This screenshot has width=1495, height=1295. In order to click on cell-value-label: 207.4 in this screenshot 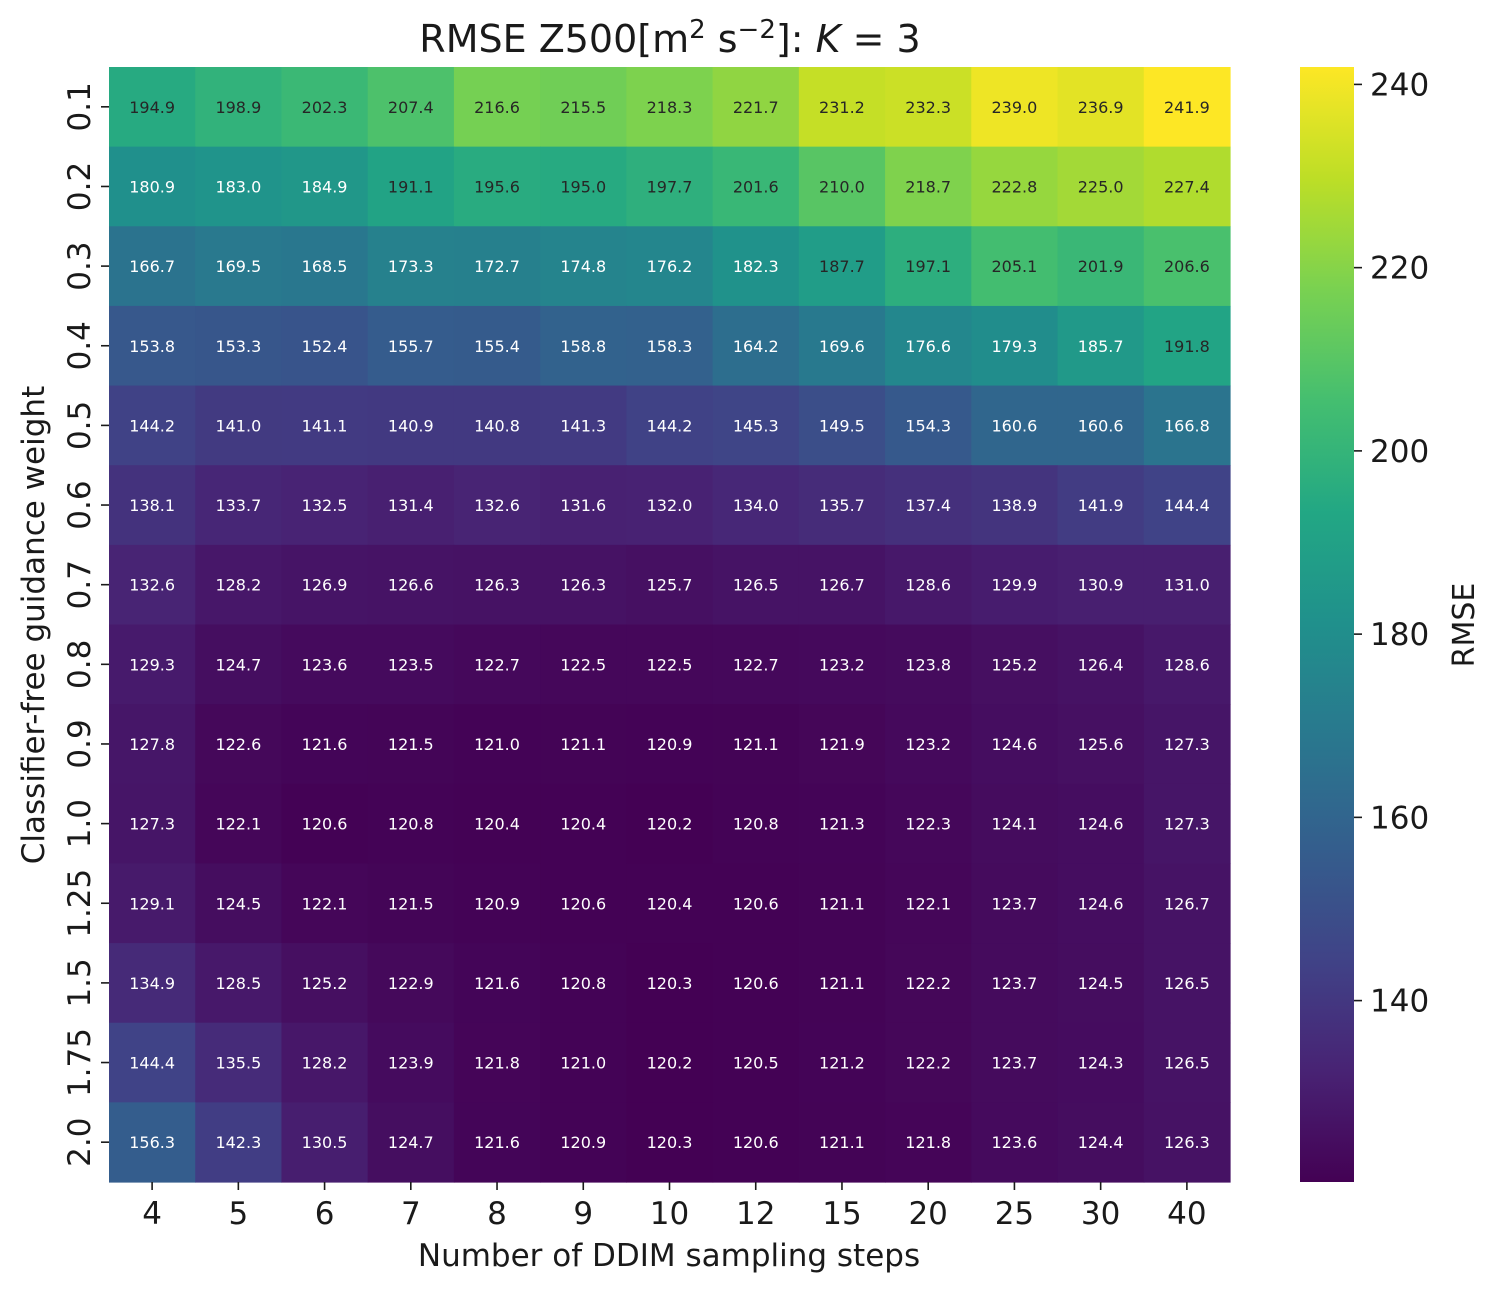, I will do `click(411, 107)`.